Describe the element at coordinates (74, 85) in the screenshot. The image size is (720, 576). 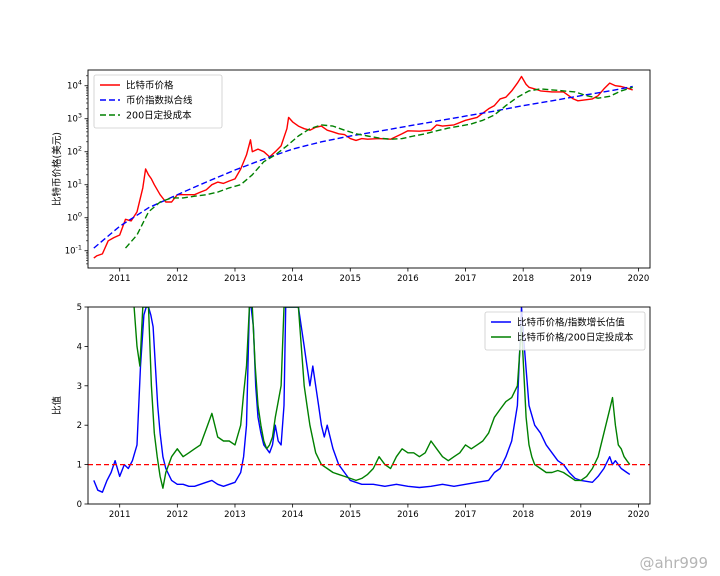
I see `y-tick-label: 10⁴` at that location.